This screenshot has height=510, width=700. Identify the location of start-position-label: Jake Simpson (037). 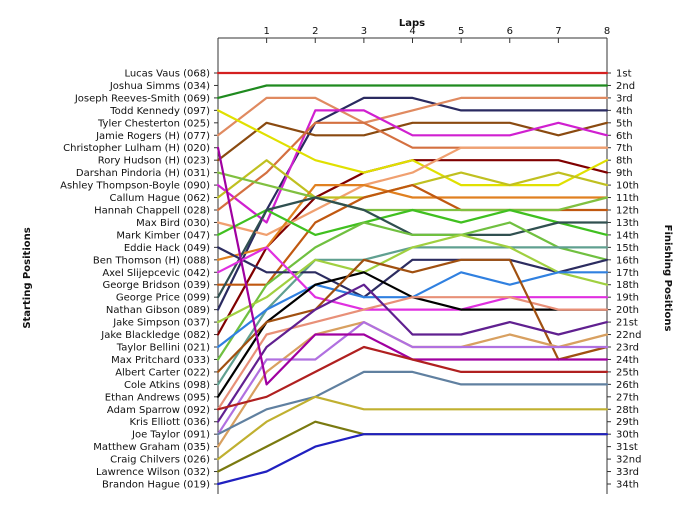
(161, 323).